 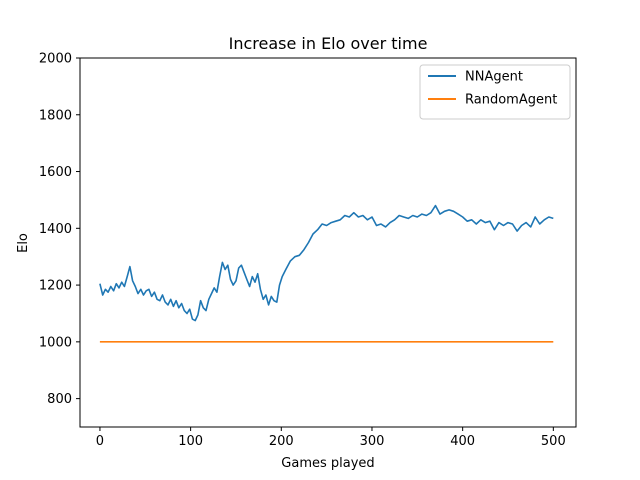 What do you see at coordinates (55, 229) in the screenshot?
I see `y-tick-label: 1400` at bounding box center [55, 229].